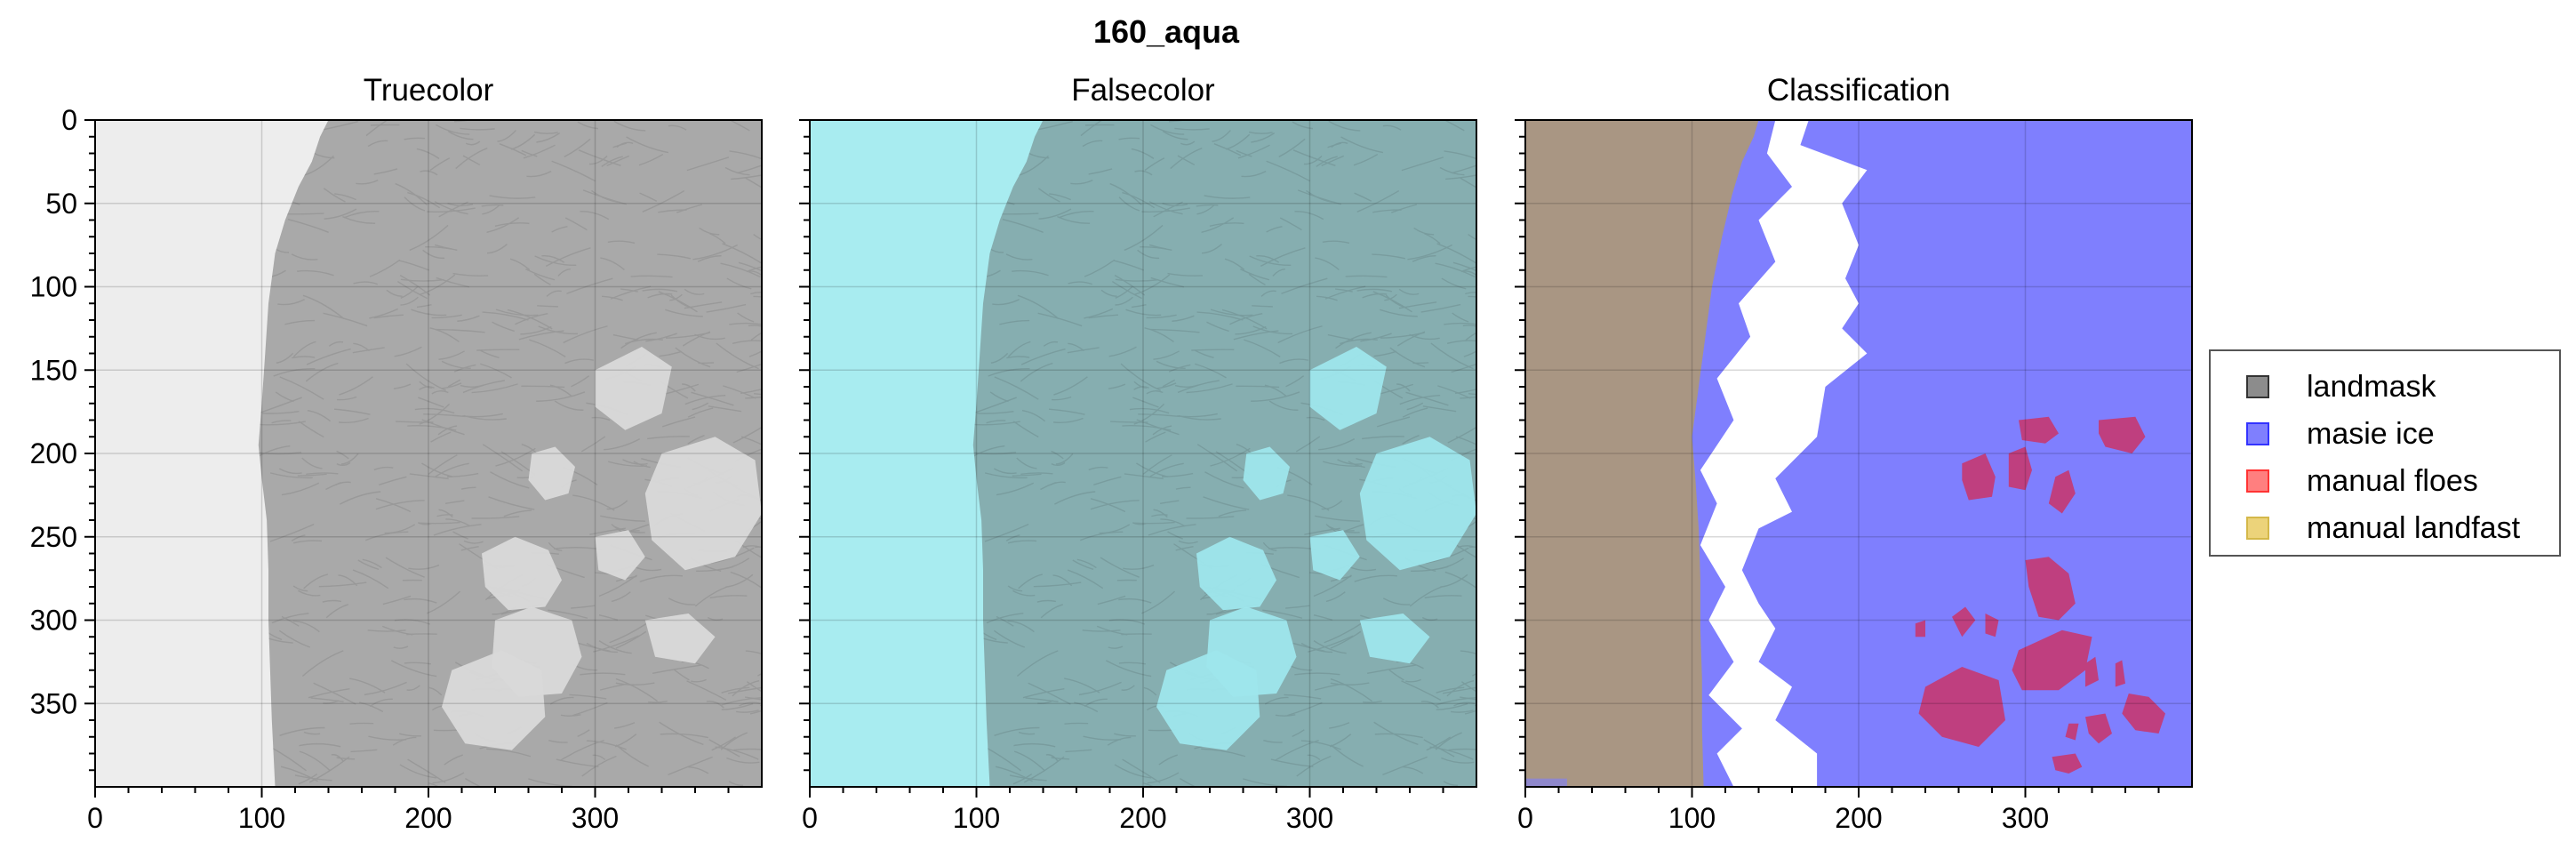  I want to click on panel-title: Falsecolor, so click(1143, 90).